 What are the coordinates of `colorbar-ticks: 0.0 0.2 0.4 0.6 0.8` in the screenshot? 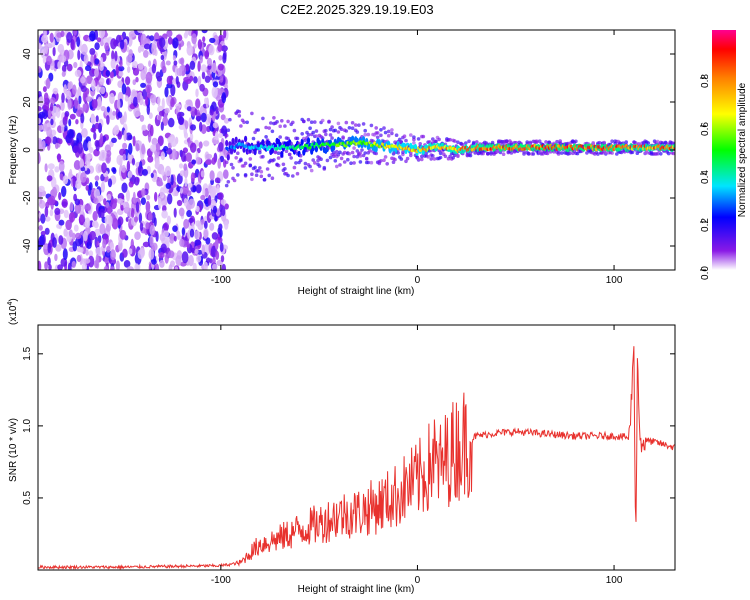 It's located at (705, 177).